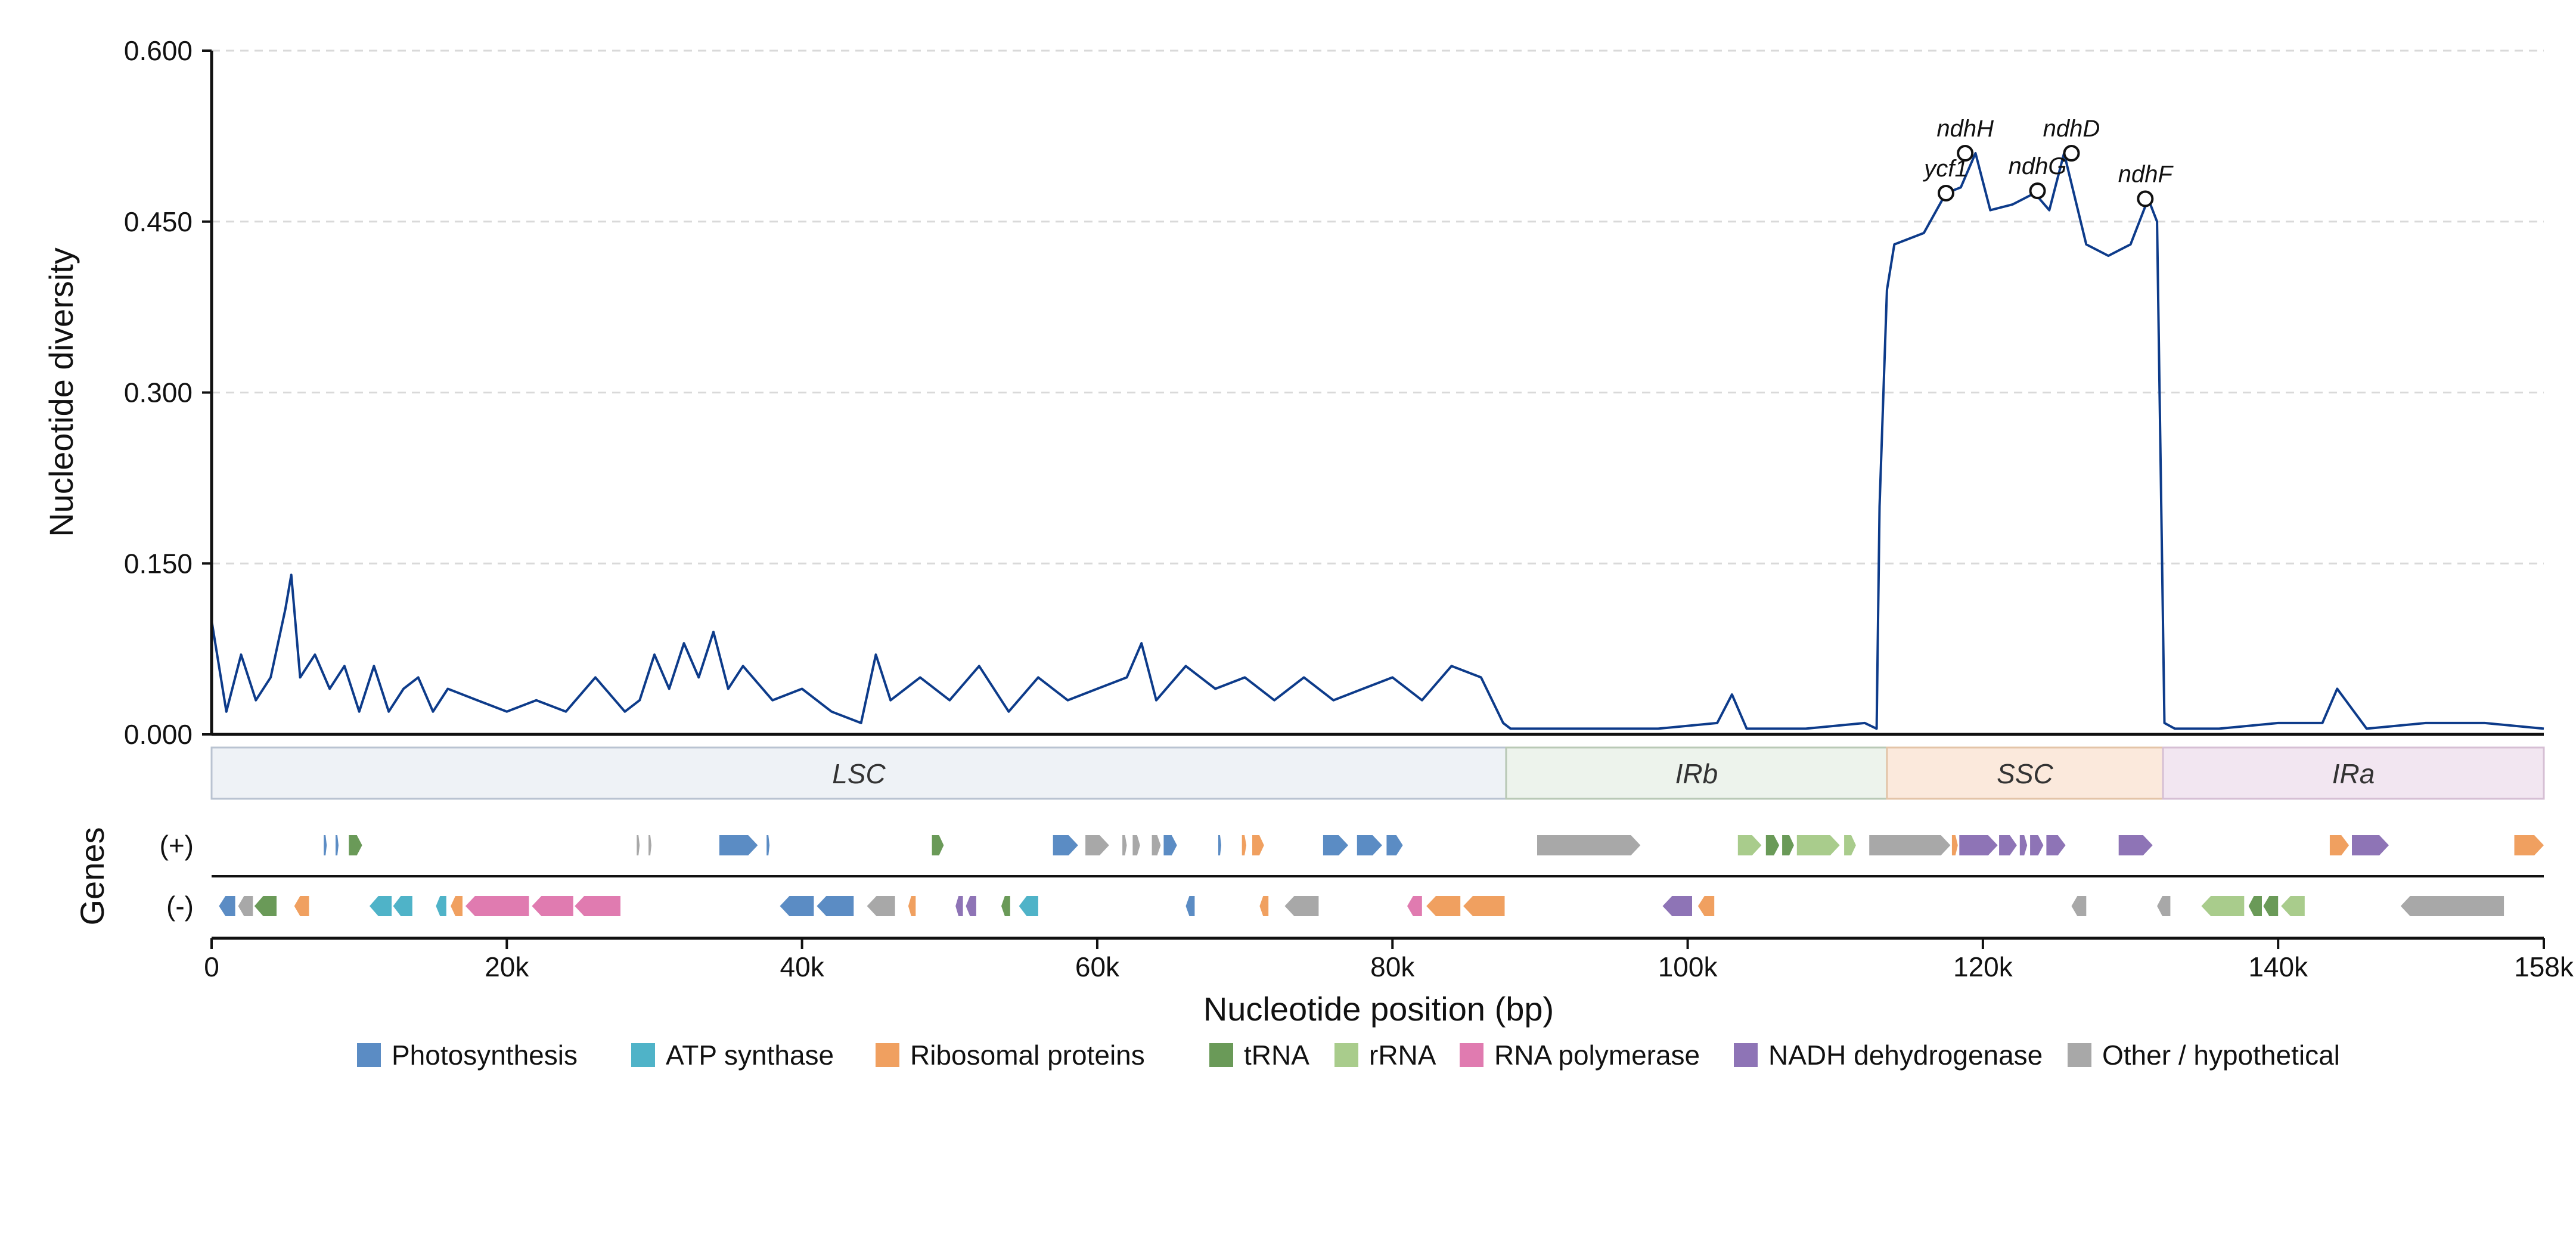  I want to click on legend-label: Photosynthesis, so click(485, 1055).